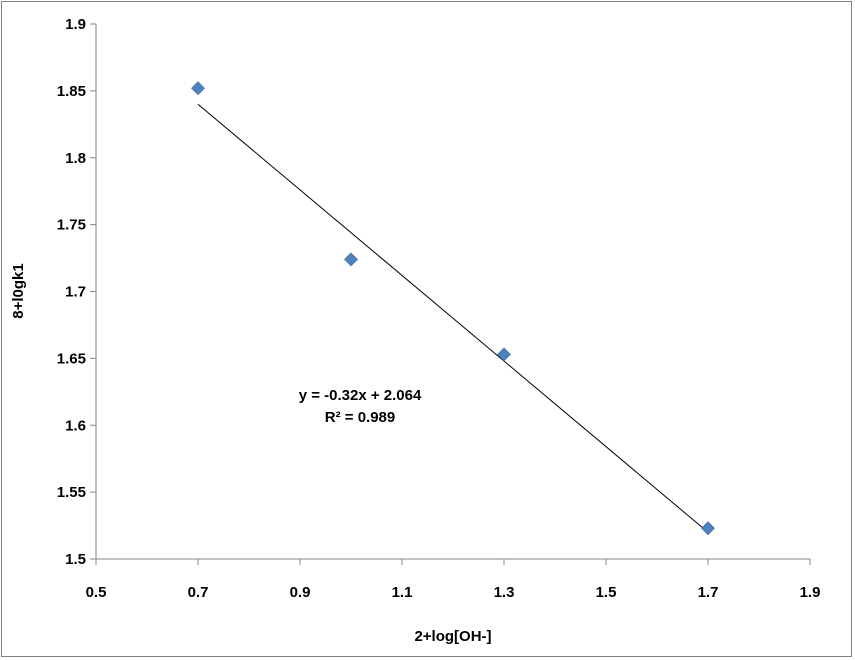 This screenshot has width=855, height=660. What do you see at coordinates (606, 592) in the screenshot?
I see `x-tick-label: 1.5` at bounding box center [606, 592].